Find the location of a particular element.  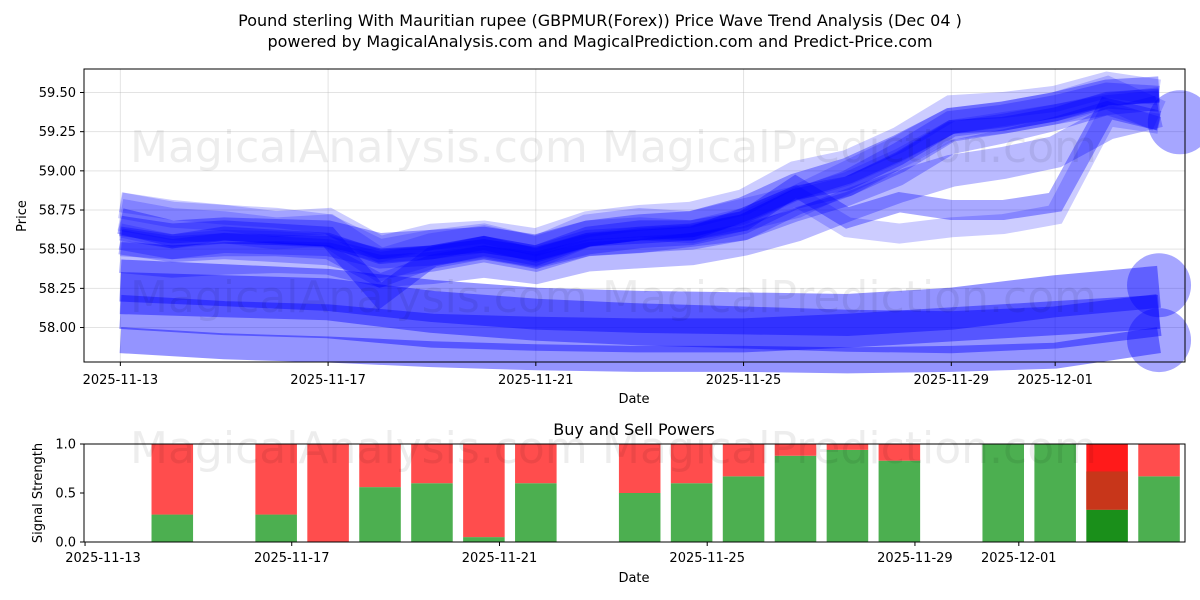

watermark-analysis-lower: MagicalAnalysis.com is located at coordinates (359, 297).